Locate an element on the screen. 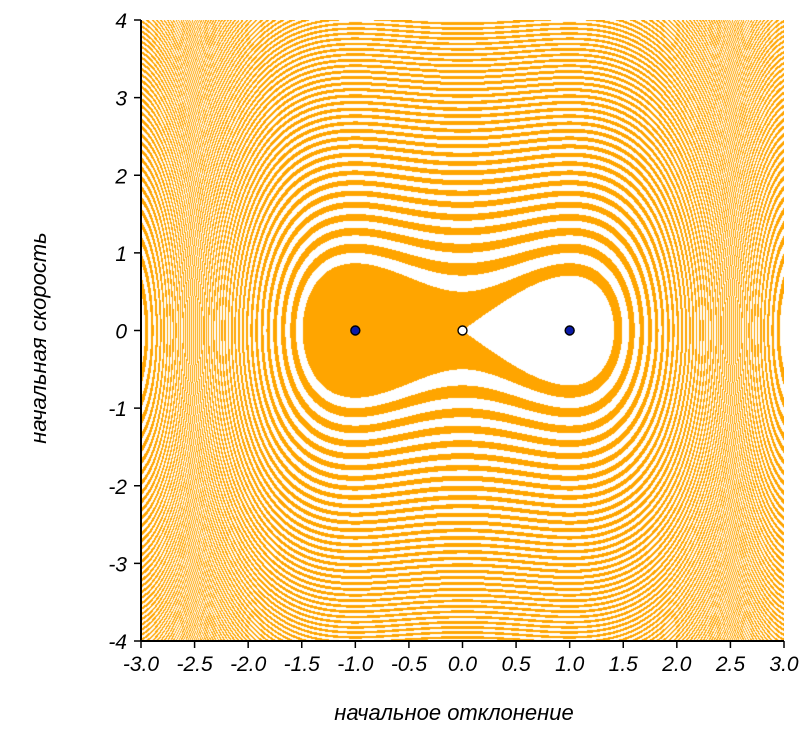 The image size is (812, 735). x-tick-label: 0.0 is located at coordinates (463, 664).